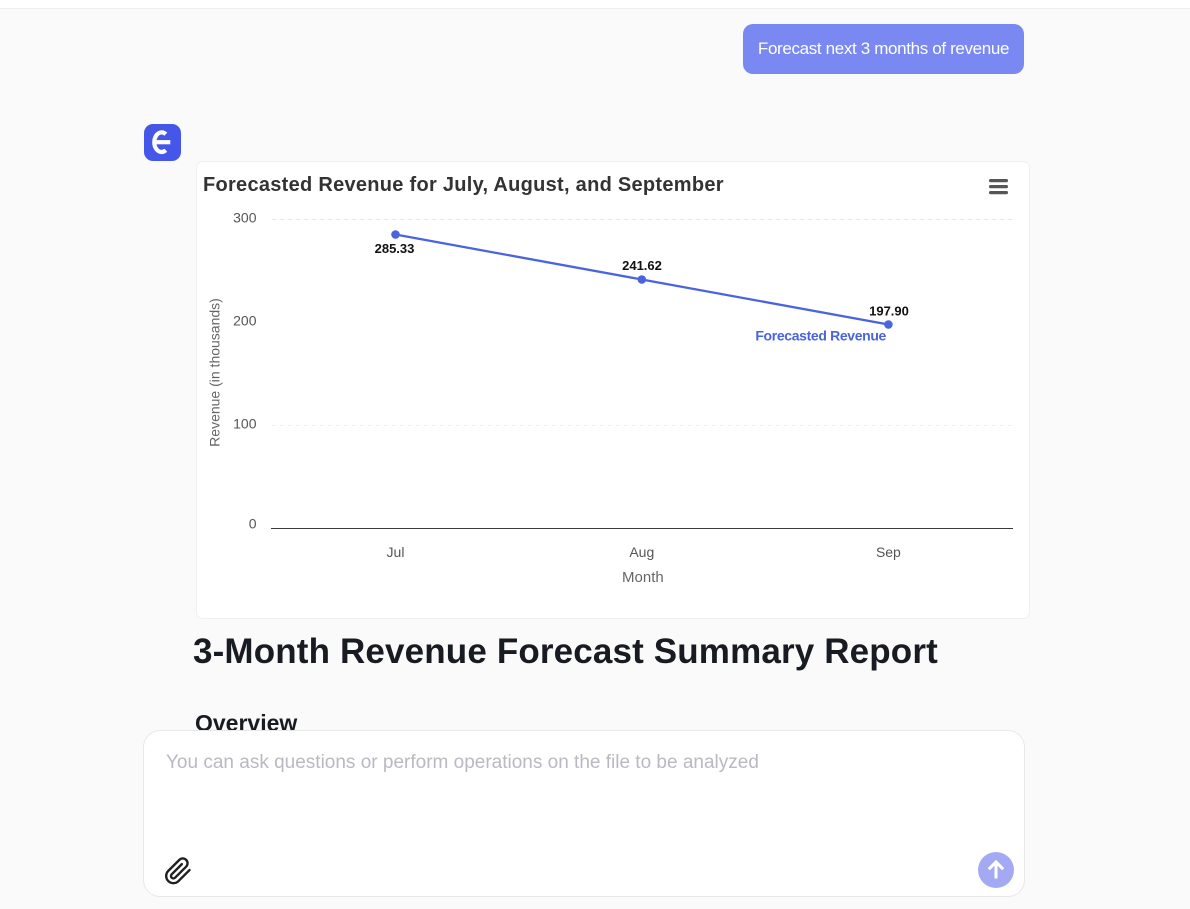 This screenshot has width=1190, height=909. What do you see at coordinates (245, 321) in the screenshot?
I see `svg-text: 200` at bounding box center [245, 321].